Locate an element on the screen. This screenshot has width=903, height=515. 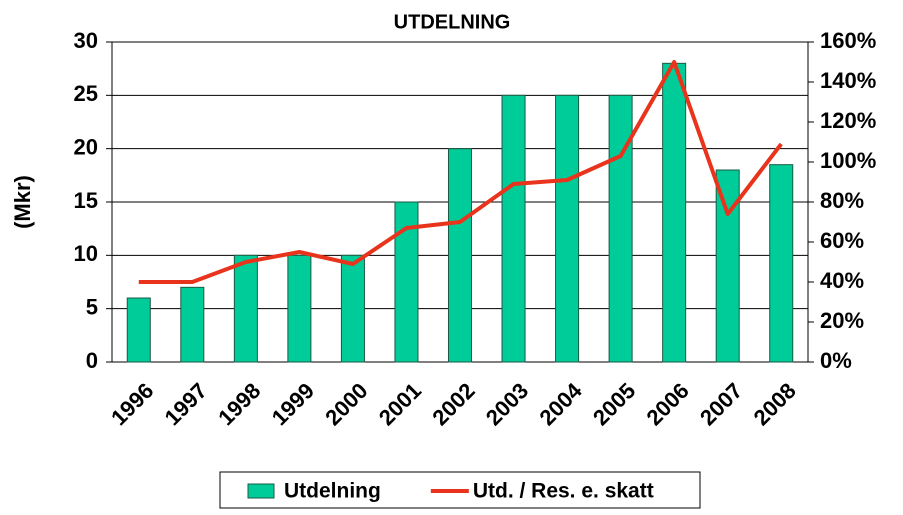
x-tick-label: 1999 is located at coordinates (293, 404).